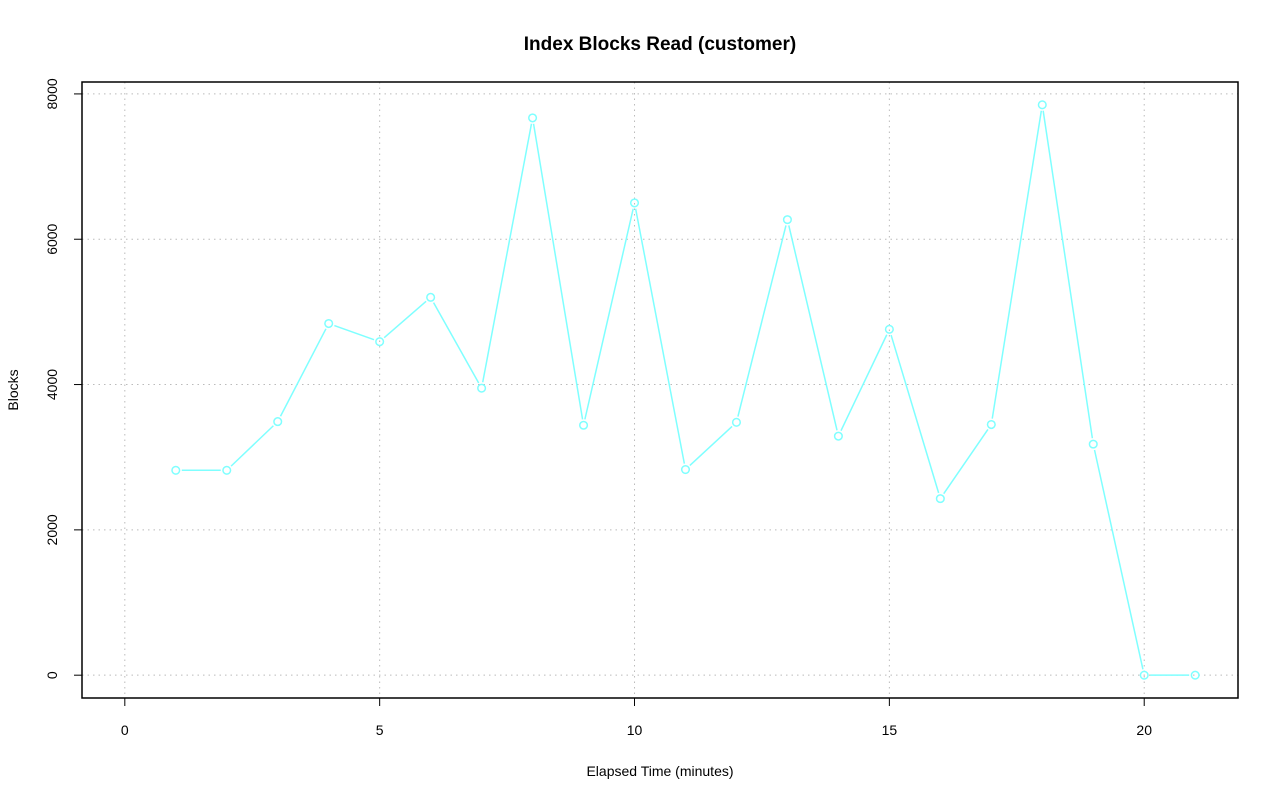 This screenshot has height=806, width=1280. What do you see at coordinates (635, 730) in the screenshot?
I see `x-tick-label: 10` at bounding box center [635, 730].